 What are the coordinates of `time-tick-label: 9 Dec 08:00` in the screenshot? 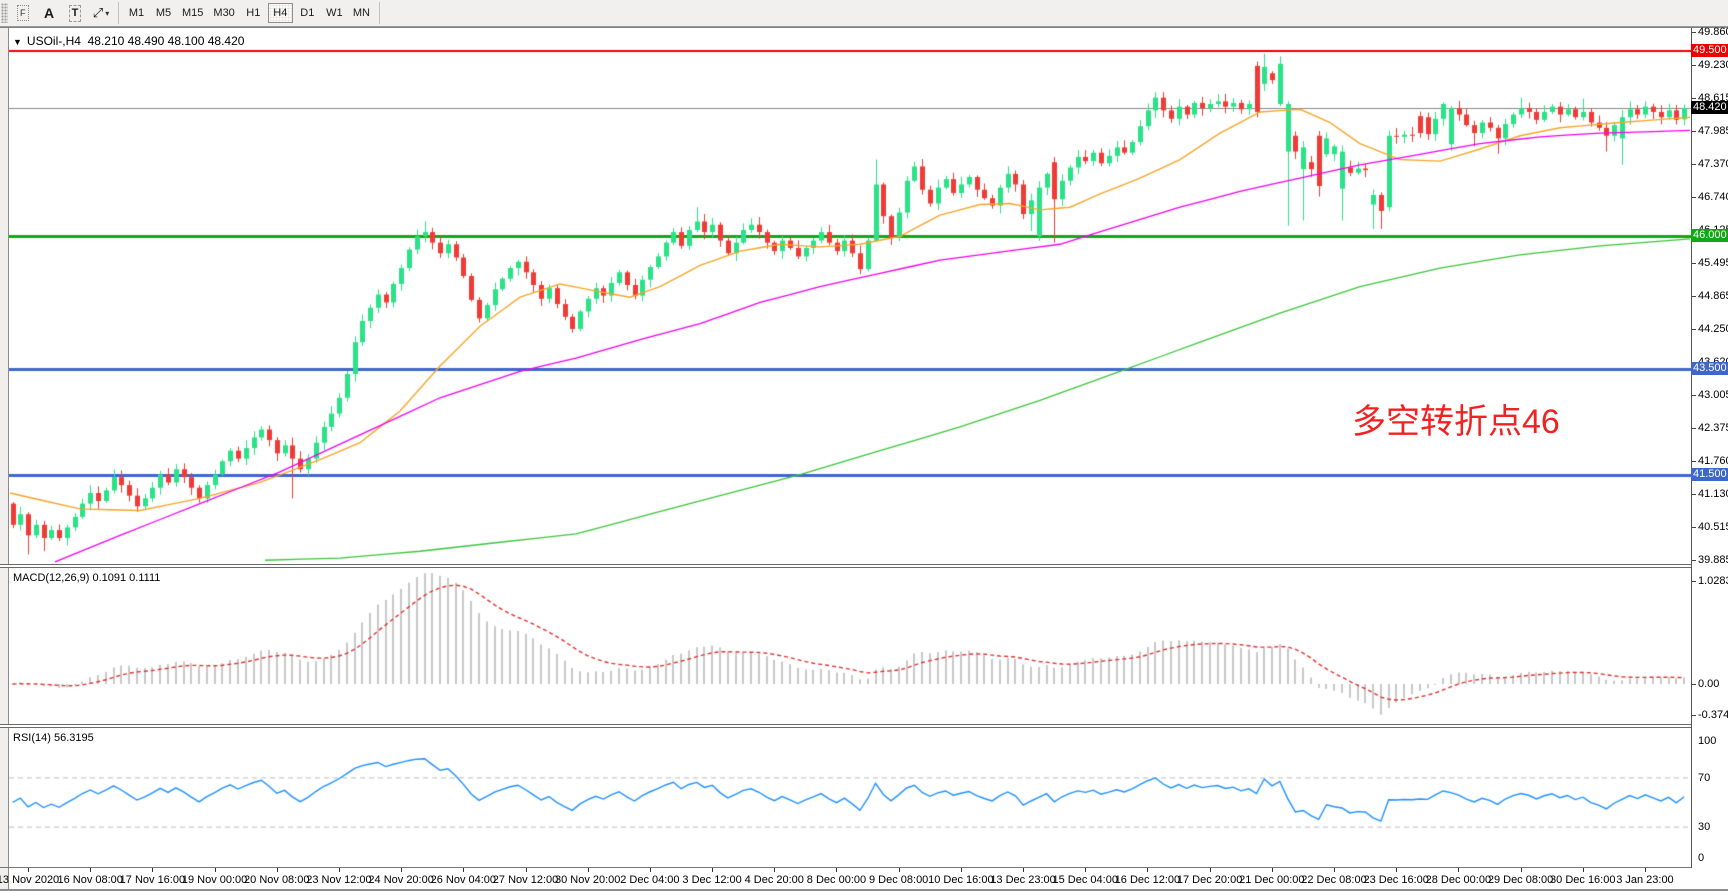 It's located at (898, 880).